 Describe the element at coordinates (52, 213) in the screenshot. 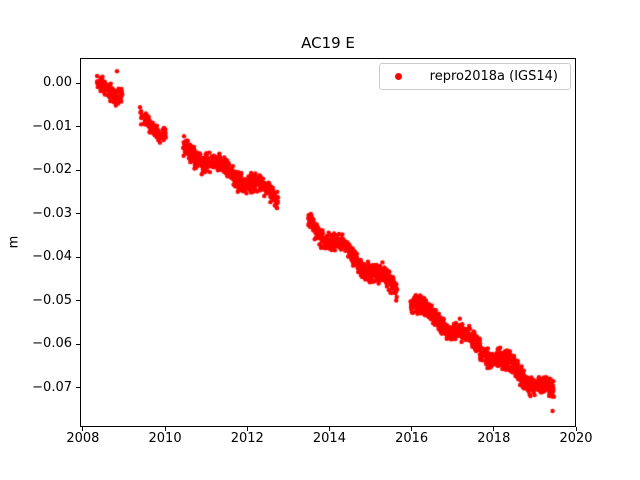

I see `y-axis-tick-label: −0.03` at that location.